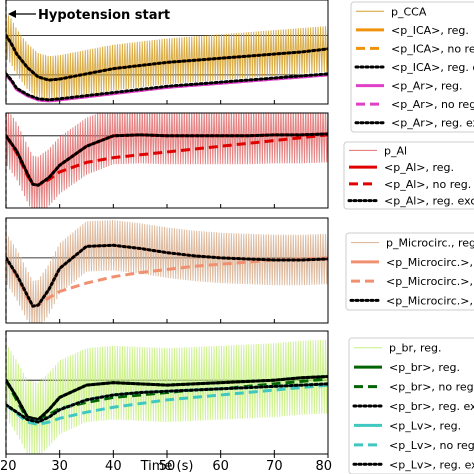  Describe the element at coordinates (429, 201) in the screenshot. I see `legend-label: <p_Al>, reg. exc.` at that location.